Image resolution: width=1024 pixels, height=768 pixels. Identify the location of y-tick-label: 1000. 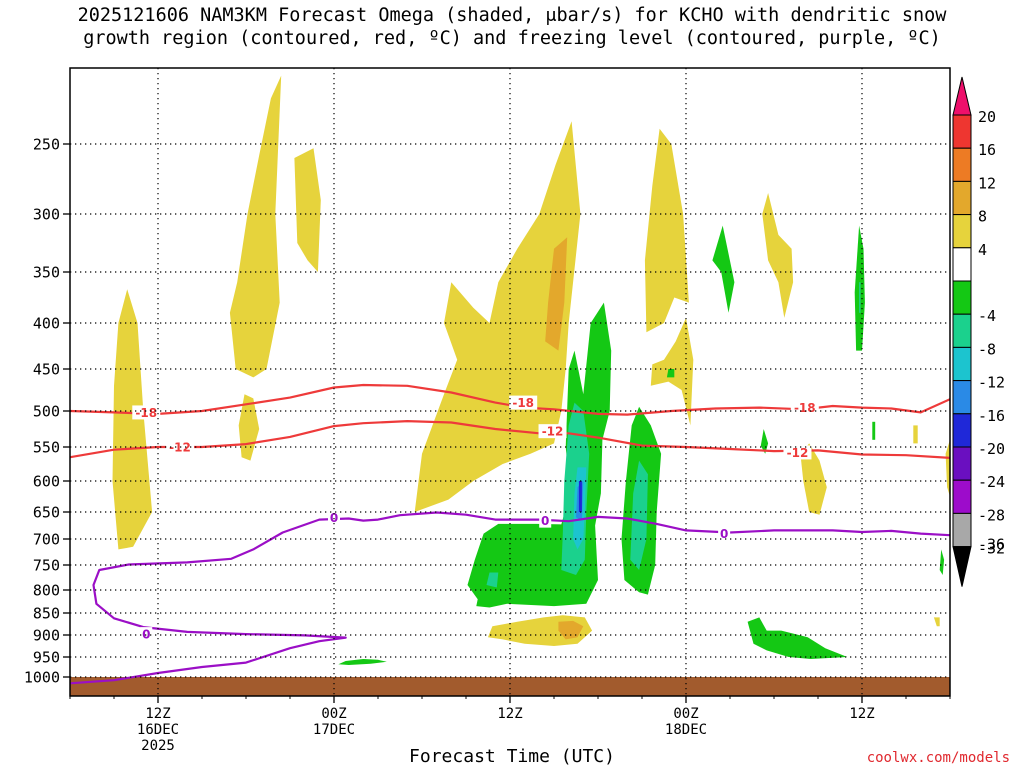
(42, 678).